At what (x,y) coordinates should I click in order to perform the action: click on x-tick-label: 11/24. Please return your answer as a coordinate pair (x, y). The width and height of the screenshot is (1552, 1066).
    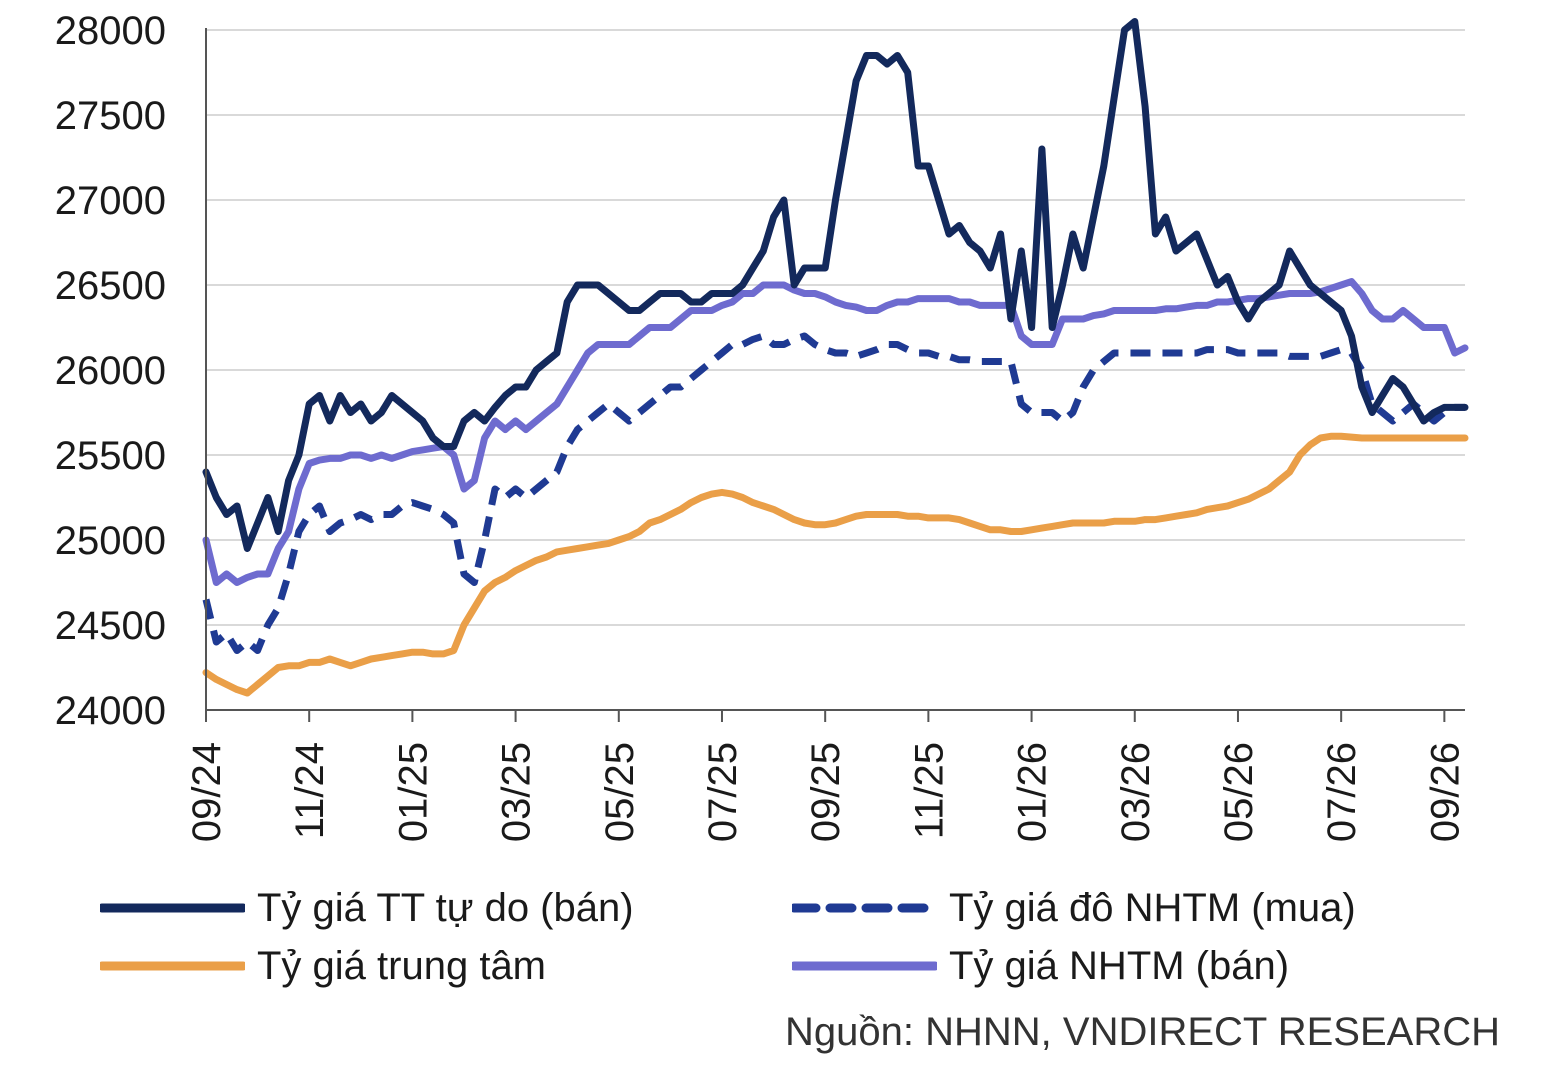
    Looking at the image, I should click on (310, 790).